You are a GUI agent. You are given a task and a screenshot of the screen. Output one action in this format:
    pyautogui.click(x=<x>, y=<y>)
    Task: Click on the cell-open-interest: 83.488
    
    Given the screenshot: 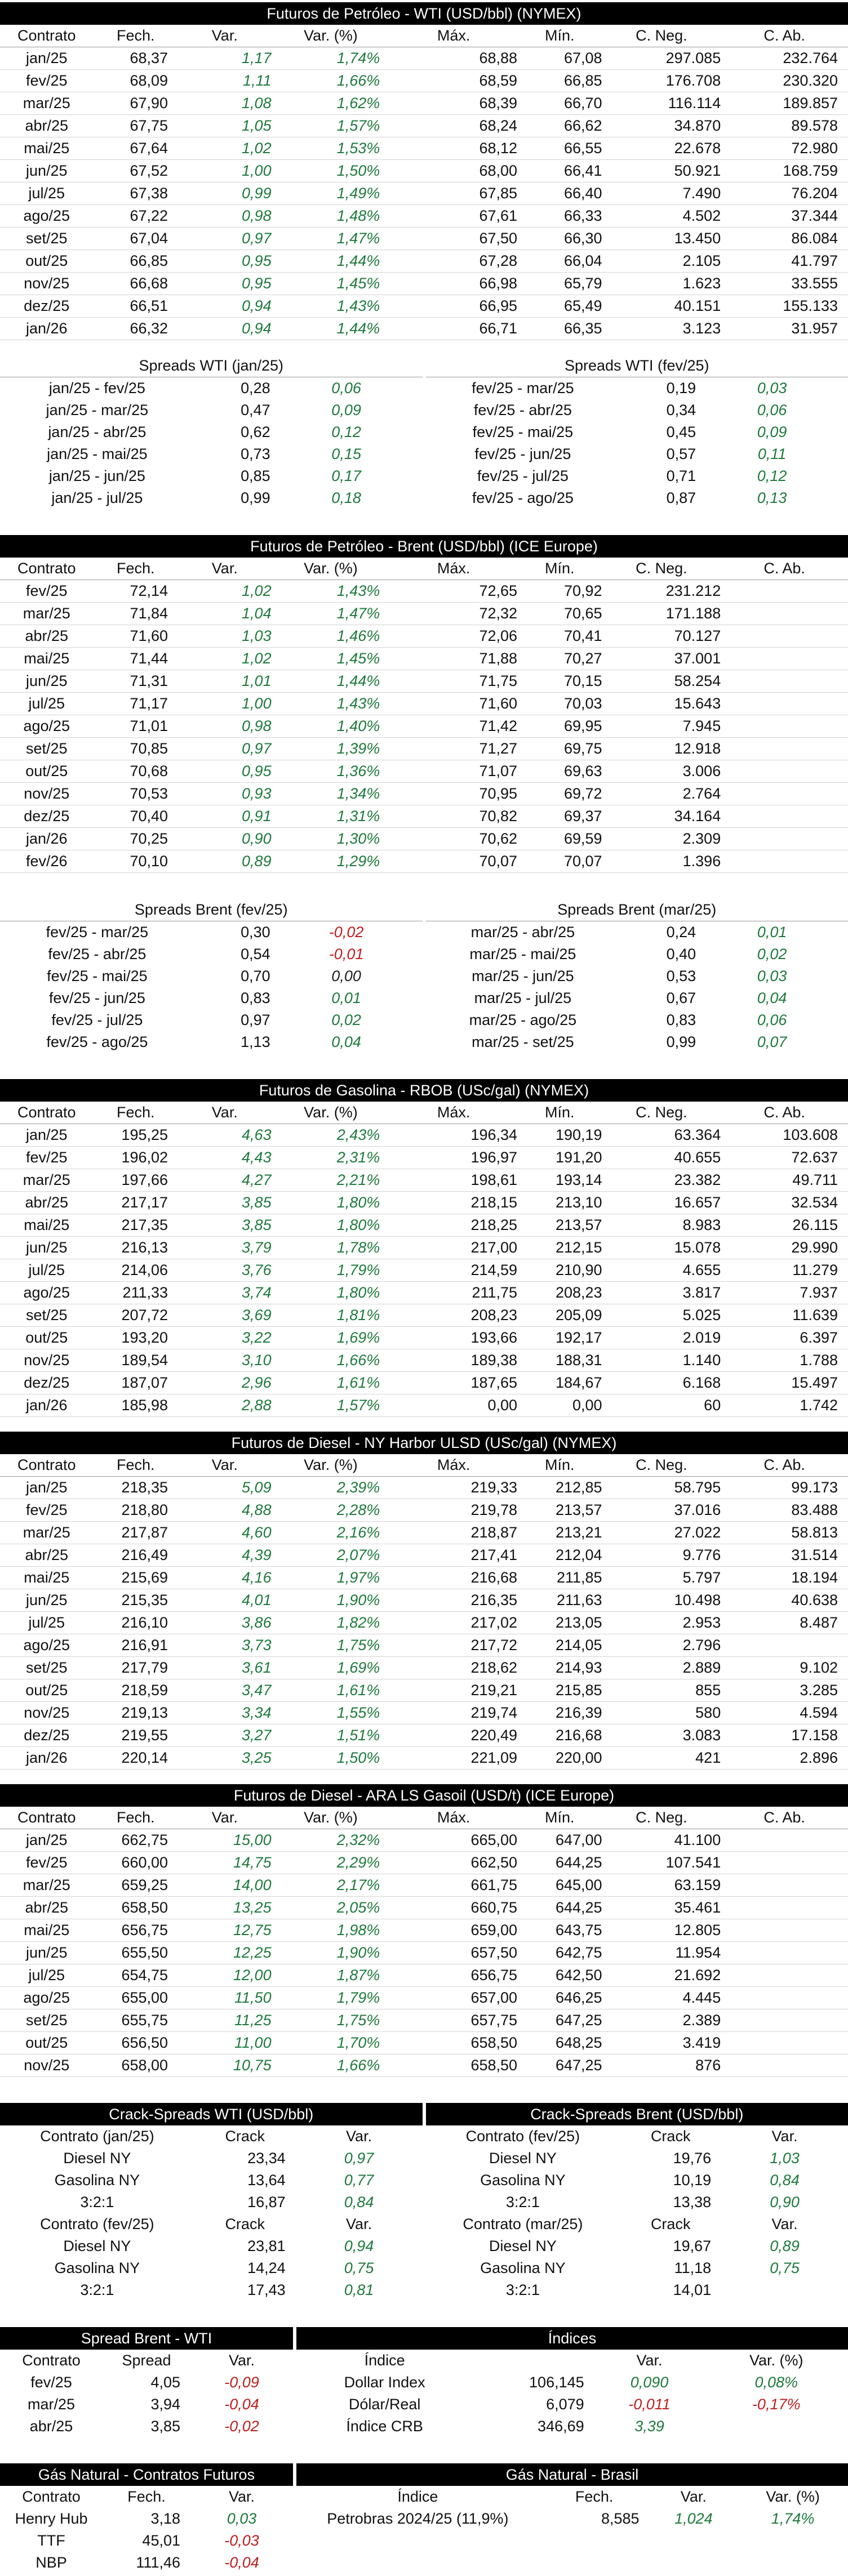 What is the action you would take?
    pyautogui.click(x=784, y=1510)
    